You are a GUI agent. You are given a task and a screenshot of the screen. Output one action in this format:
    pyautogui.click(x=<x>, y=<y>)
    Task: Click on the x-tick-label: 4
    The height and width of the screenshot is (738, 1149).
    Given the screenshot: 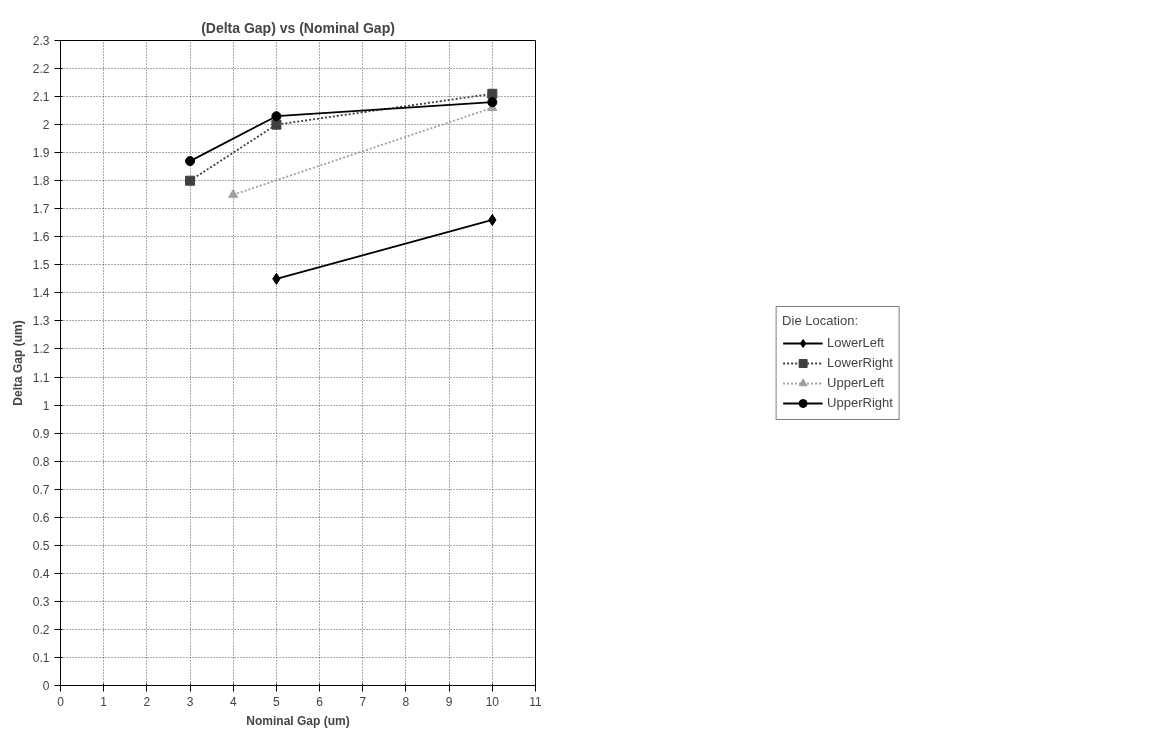 What is the action you would take?
    pyautogui.click(x=233, y=701)
    